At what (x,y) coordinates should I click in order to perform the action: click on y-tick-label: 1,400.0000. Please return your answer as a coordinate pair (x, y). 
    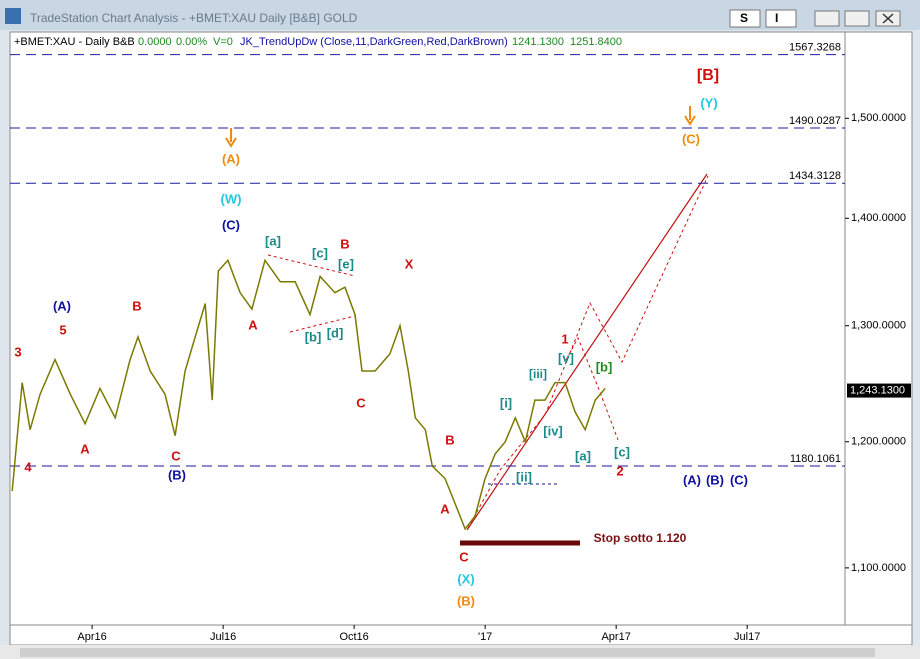
    Looking at the image, I should click on (878, 218).